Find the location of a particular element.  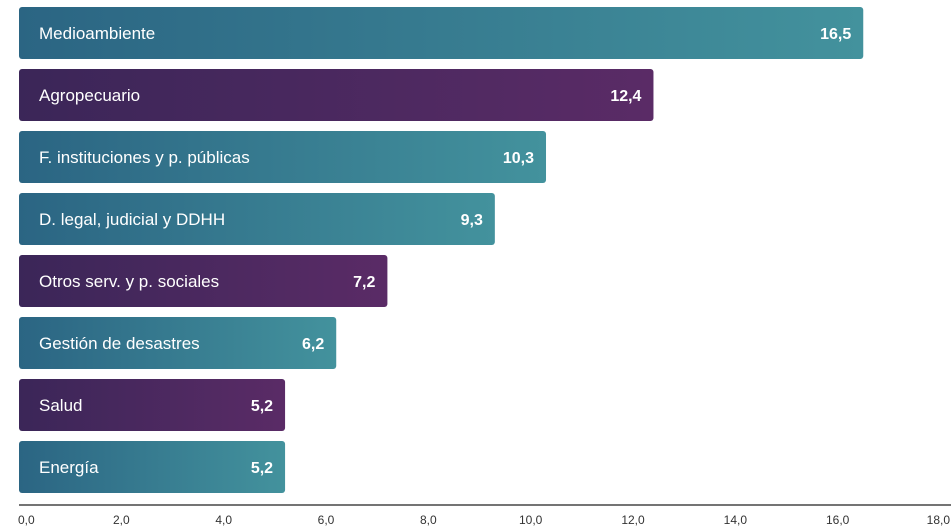

x-tick-label: 4,0 is located at coordinates (223, 520).